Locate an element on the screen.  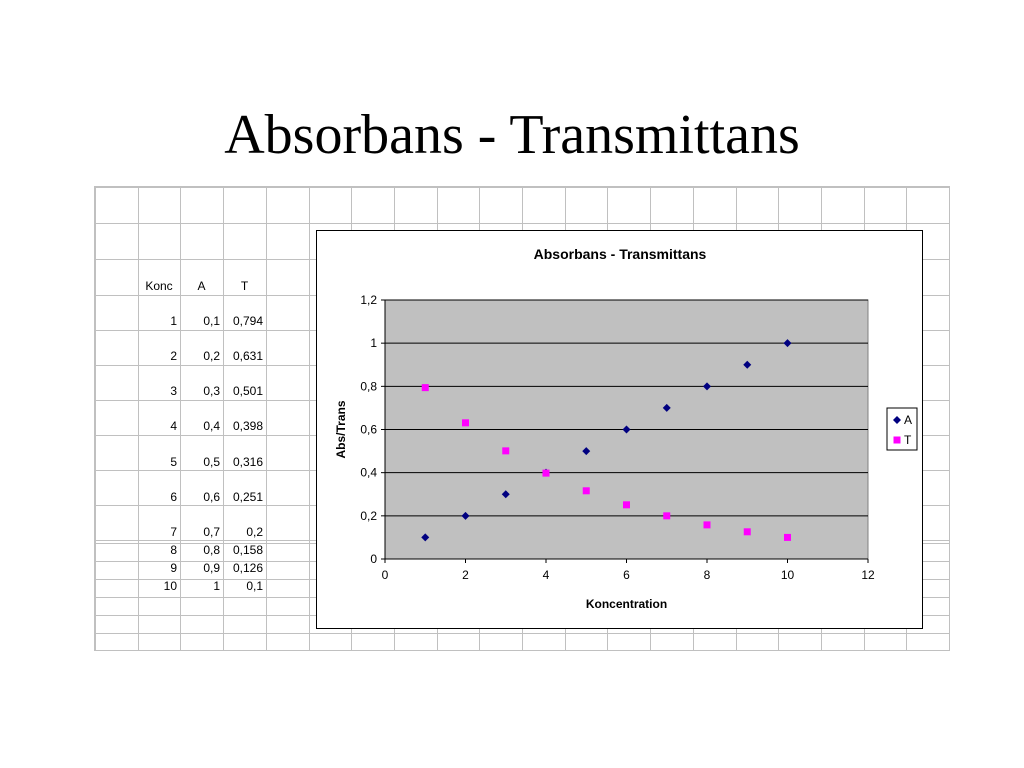
y-tick-label: 0,2 is located at coordinates (368, 516).